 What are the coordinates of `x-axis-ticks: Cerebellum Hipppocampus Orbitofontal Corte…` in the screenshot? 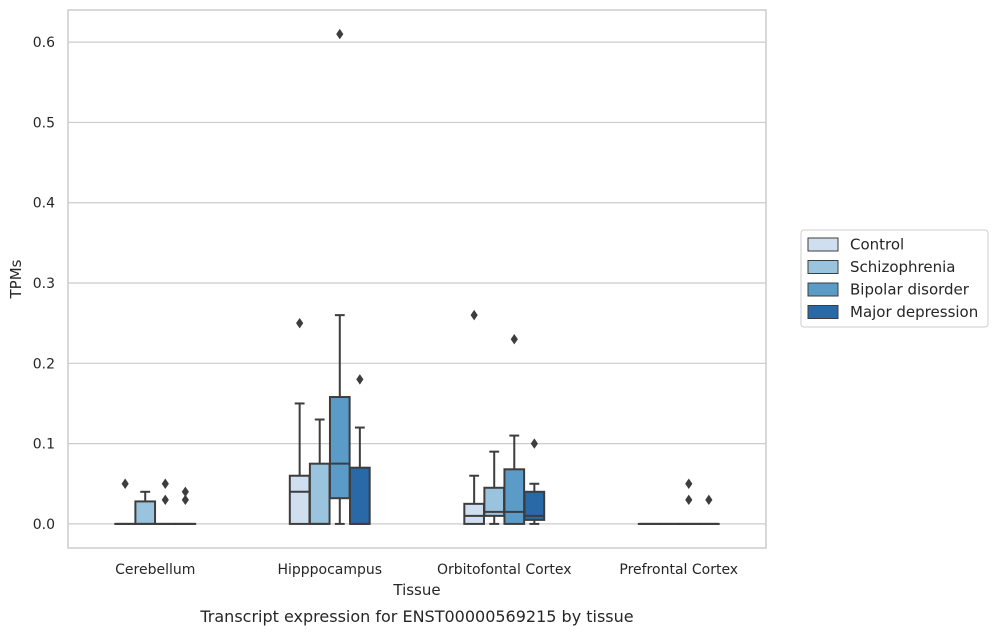 It's located at (426, 570).